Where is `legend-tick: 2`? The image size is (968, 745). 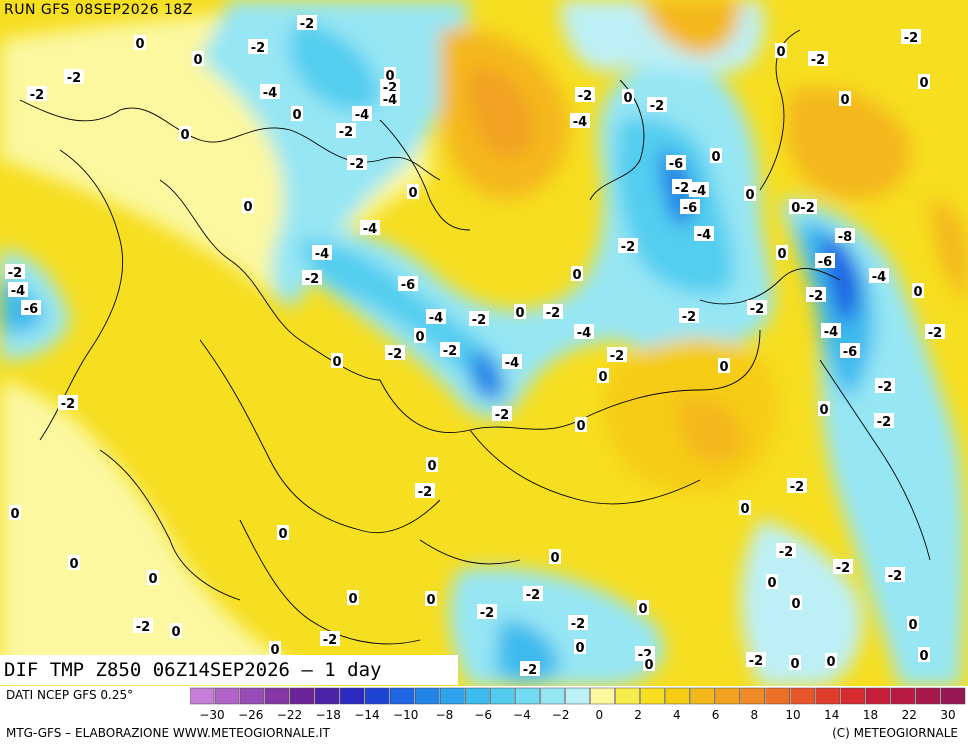 legend-tick: 2 is located at coordinates (638, 715).